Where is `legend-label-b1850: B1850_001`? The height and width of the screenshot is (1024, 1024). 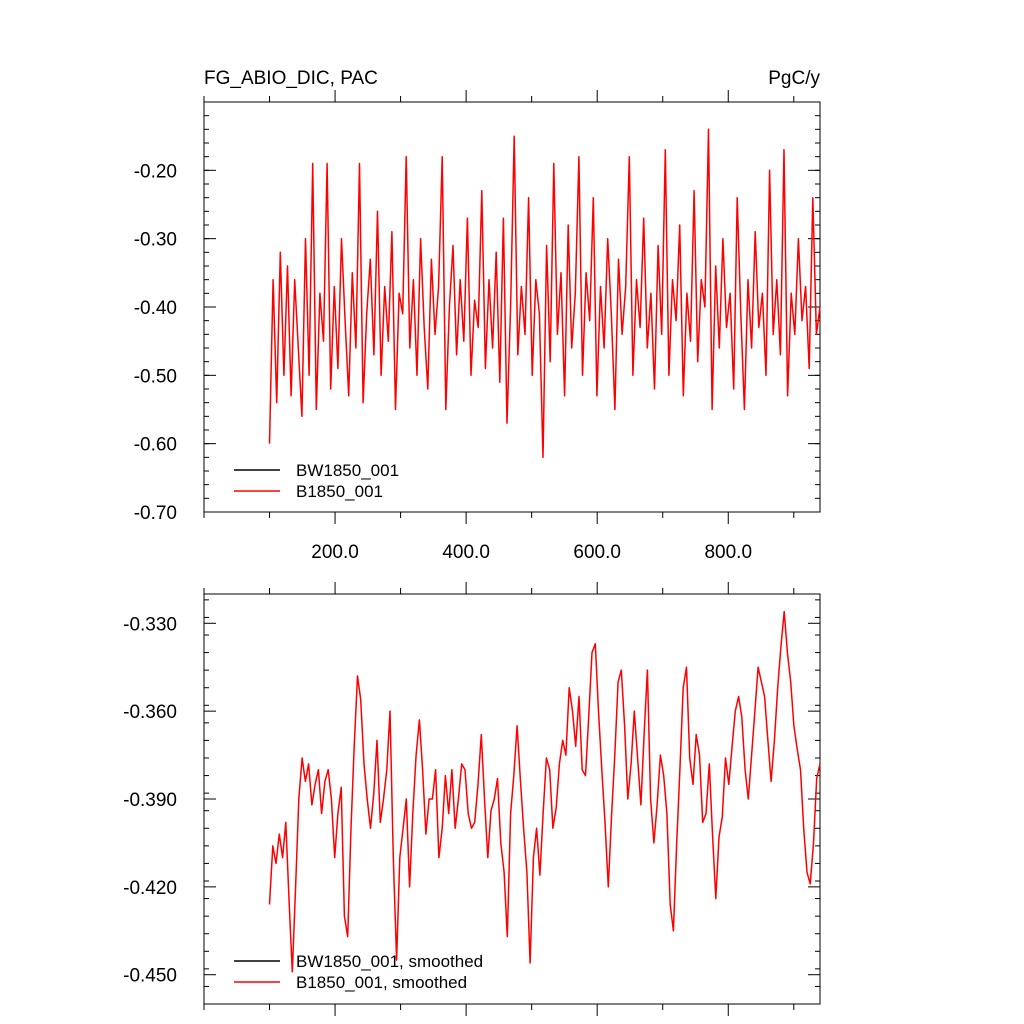
legend-label-b1850: B1850_001 is located at coordinates (339, 491).